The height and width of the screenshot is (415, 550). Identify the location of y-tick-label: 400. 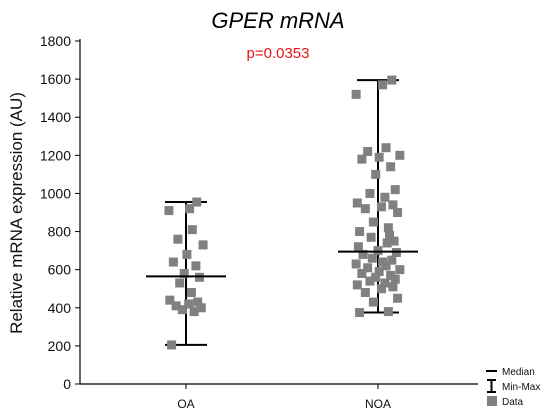
(60, 308).